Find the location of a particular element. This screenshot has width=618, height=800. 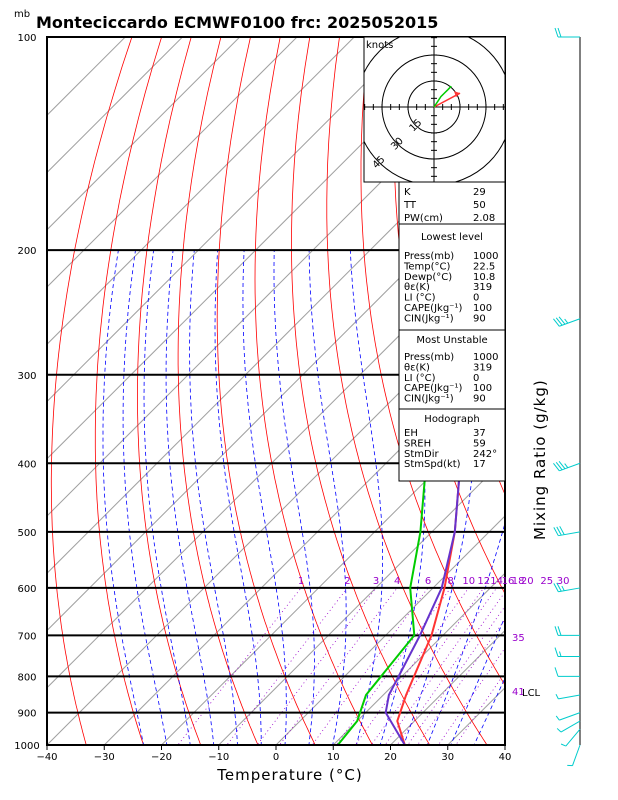

pressure-tick-label: 100 is located at coordinates (26, 38).